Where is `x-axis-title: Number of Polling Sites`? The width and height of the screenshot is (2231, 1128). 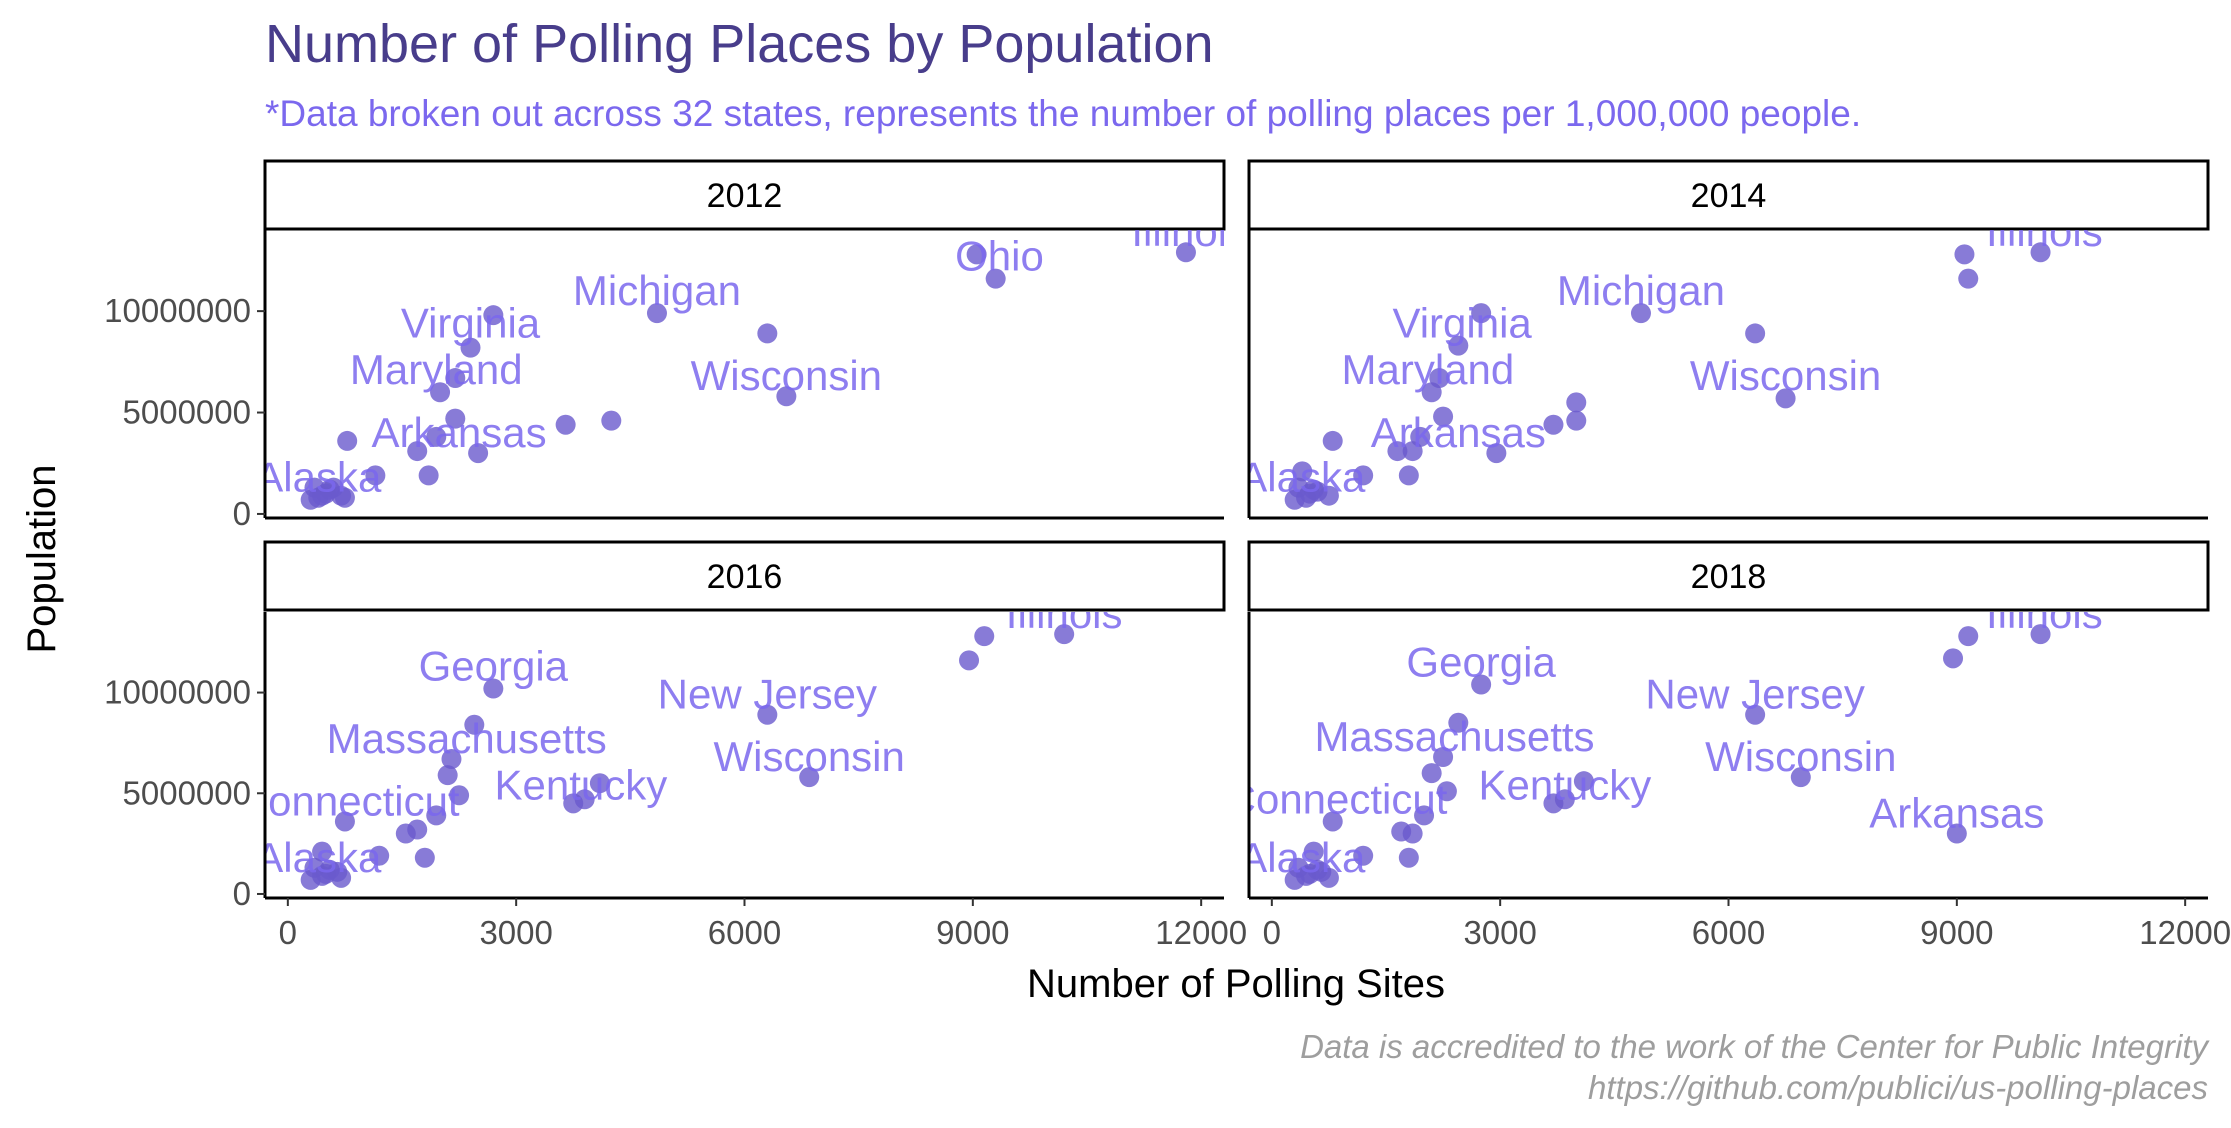
x-axis-title: Number of Polling Sites is located at coordinates (1236, 984).